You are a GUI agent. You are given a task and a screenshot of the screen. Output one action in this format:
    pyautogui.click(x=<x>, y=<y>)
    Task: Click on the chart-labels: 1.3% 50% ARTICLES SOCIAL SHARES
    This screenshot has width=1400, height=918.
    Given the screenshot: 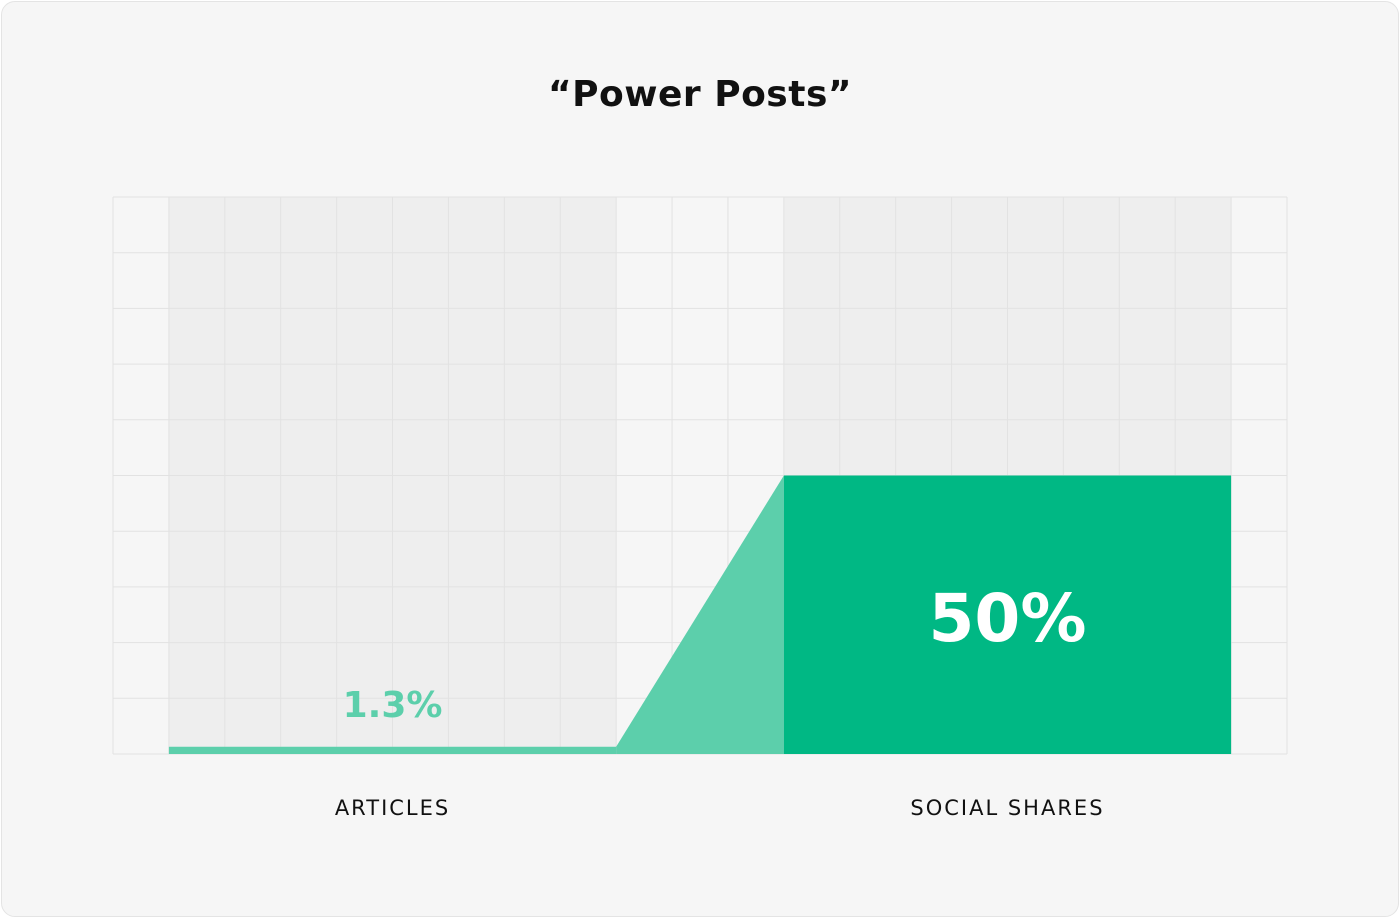 What is the action you would take?
    pyautogui.click(x=719, y=700)
    